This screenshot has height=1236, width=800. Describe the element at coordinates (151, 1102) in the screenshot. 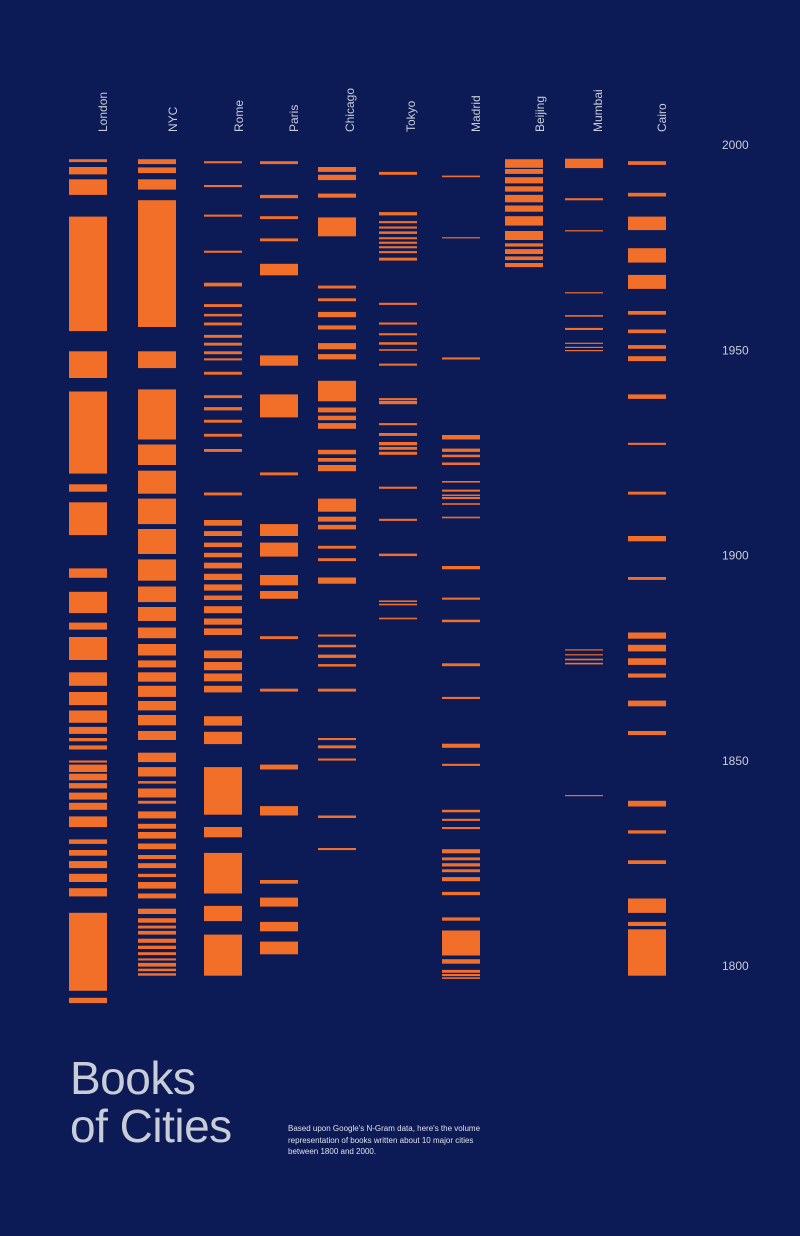

I see `poster-title: Books of Cities` at that location.